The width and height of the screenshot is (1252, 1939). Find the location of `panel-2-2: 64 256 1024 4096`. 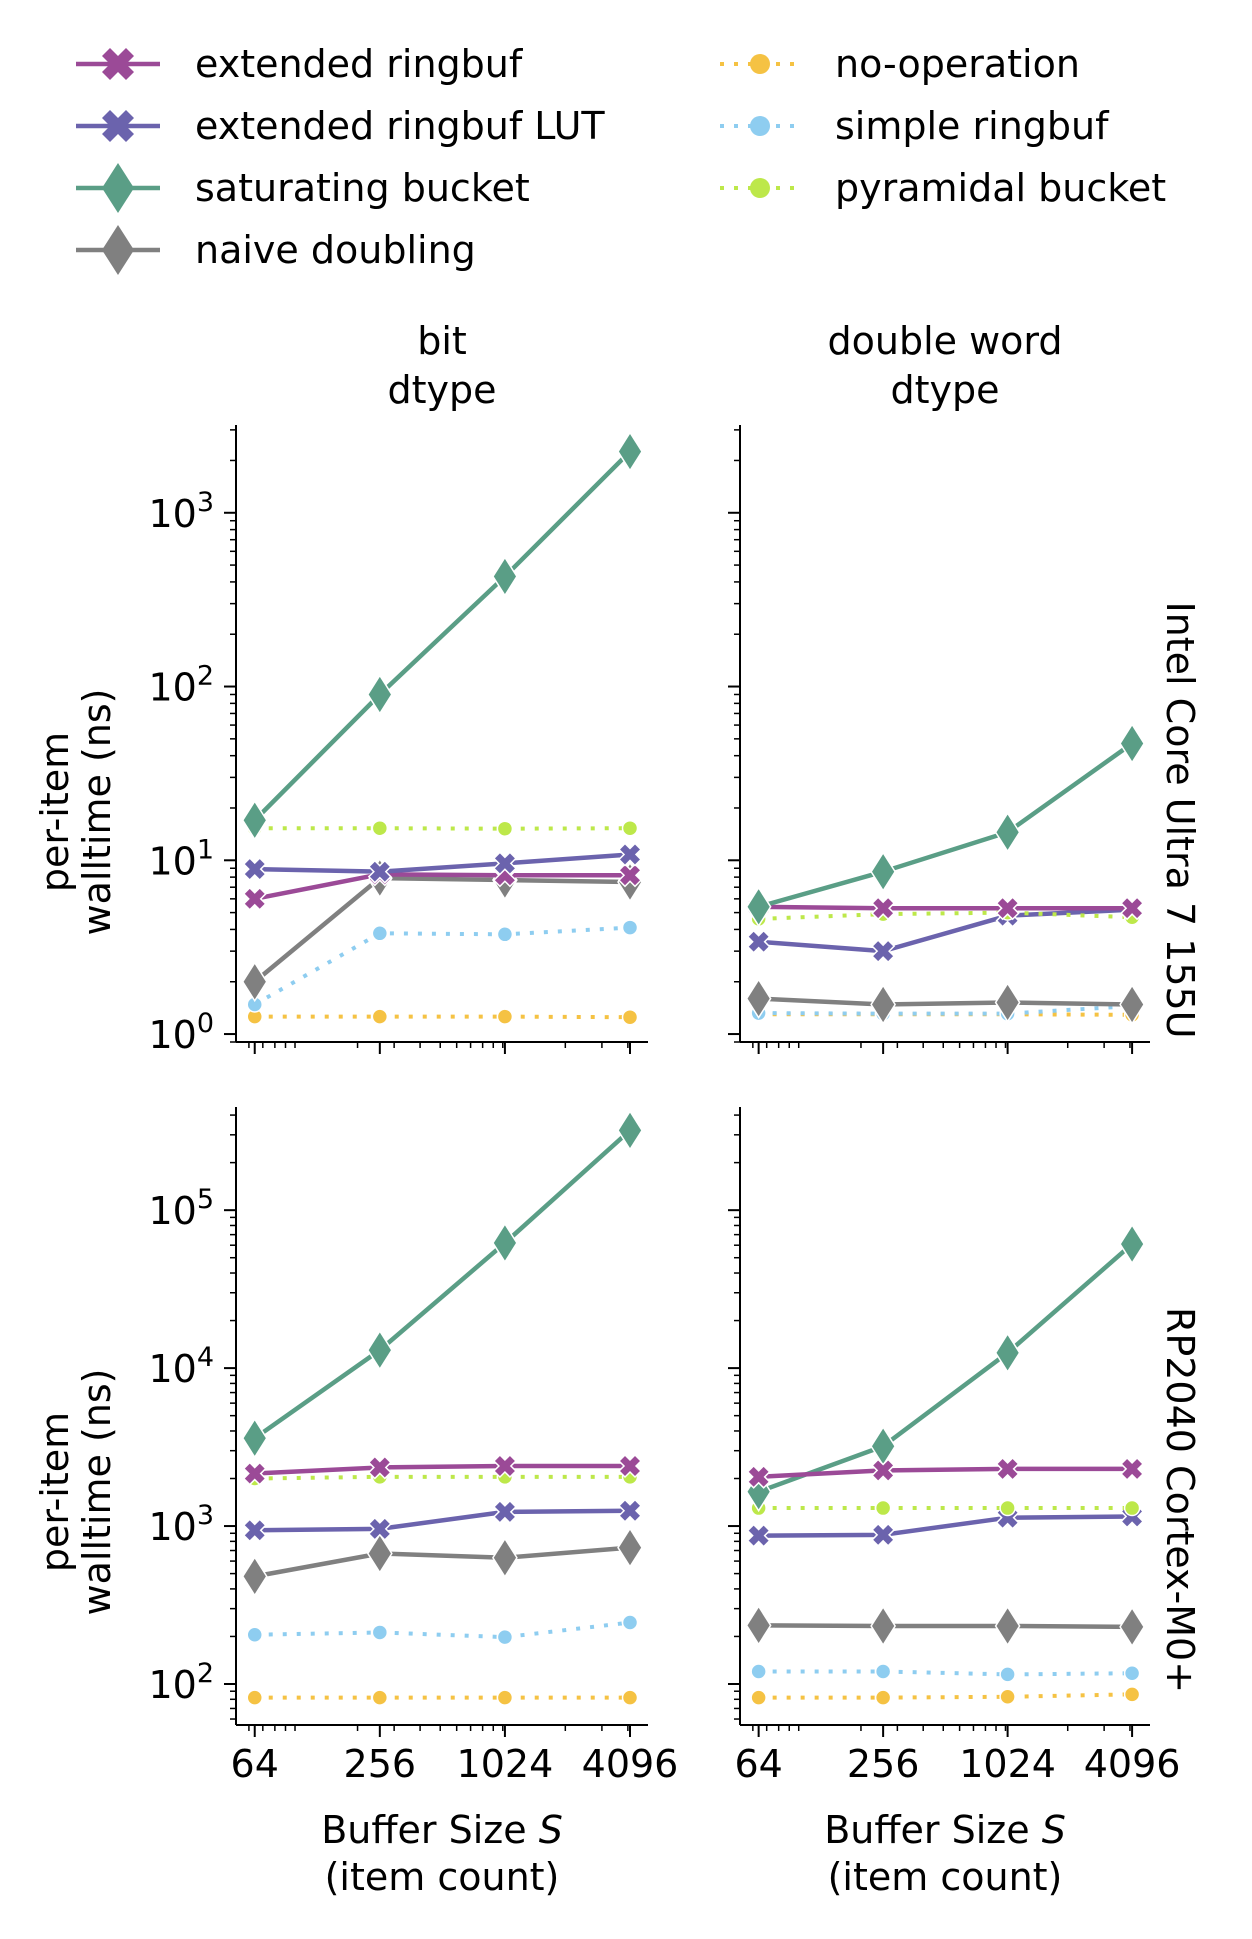

panel-2-2: 64 256 1024 4096 is located at coordinates (954, 1446).